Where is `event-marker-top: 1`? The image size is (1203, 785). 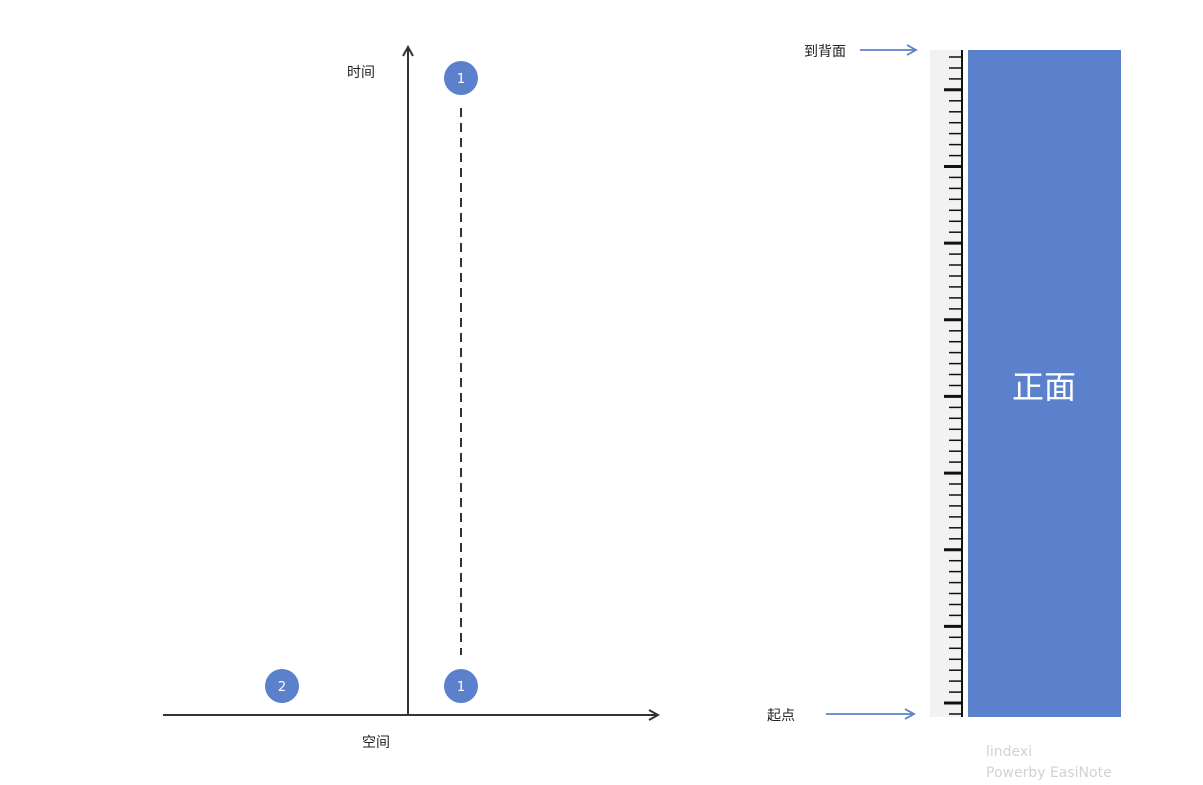
event-marker-top: 1 is located at coordinates (461, 78).